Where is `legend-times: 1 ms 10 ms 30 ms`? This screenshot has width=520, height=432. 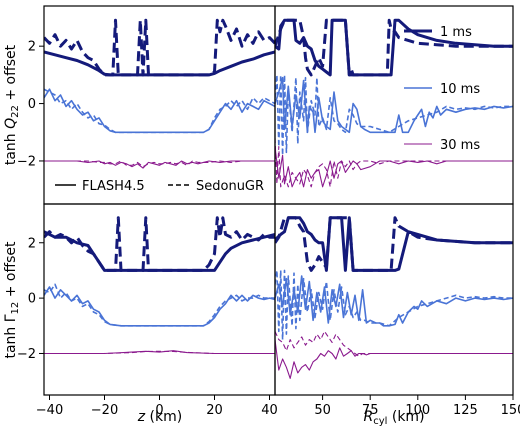 legend-times: 1 ms 10 ms 30 ms is located at coordinates (442, 89).